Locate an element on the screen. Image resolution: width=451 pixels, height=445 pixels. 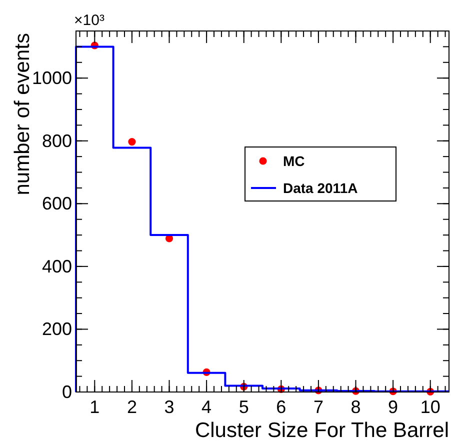
x-tick-label: 7 is located at coordinates (318, 407).